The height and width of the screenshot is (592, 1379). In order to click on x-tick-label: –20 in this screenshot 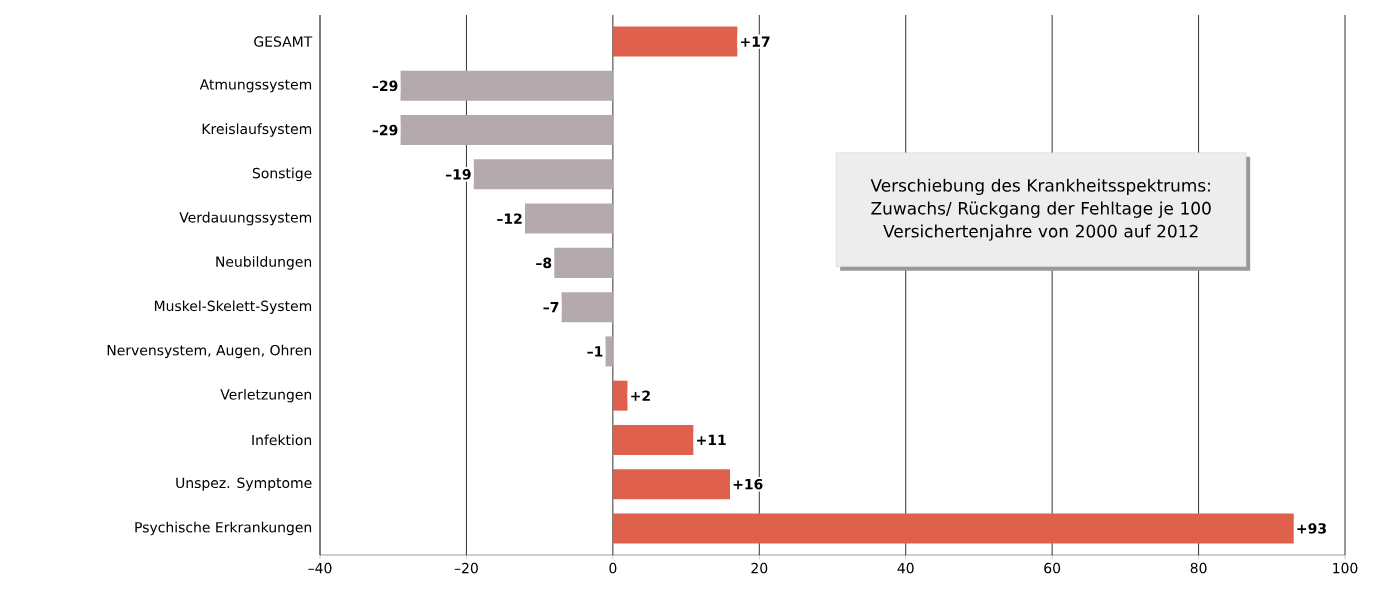, I will do `click(466, 568)`.